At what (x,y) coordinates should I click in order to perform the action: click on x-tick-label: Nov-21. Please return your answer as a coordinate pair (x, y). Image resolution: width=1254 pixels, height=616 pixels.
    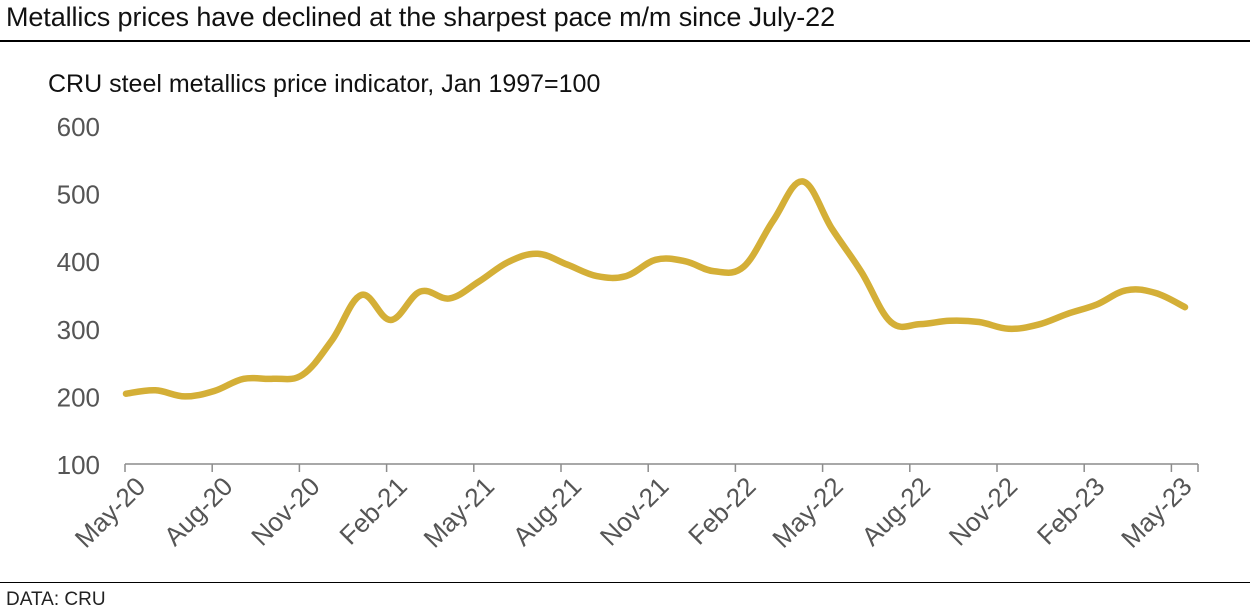
    Looking at the image, I should click on (634, 511).